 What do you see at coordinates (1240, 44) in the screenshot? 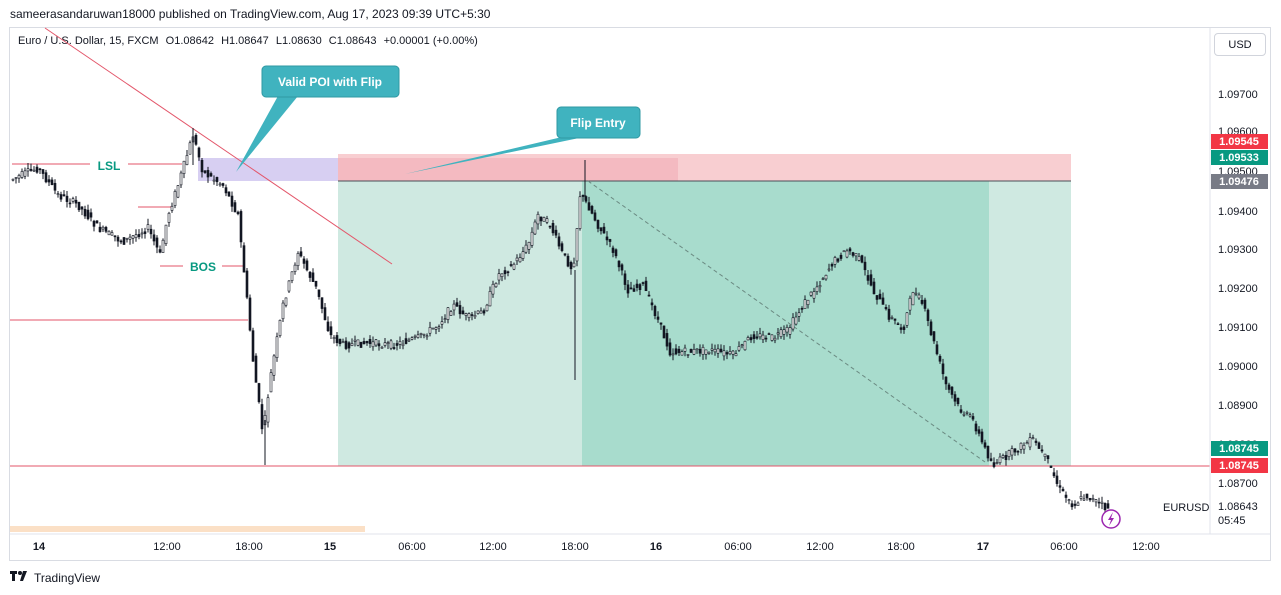
I see `currency-button: USD` at bounding box center [1240, 44].